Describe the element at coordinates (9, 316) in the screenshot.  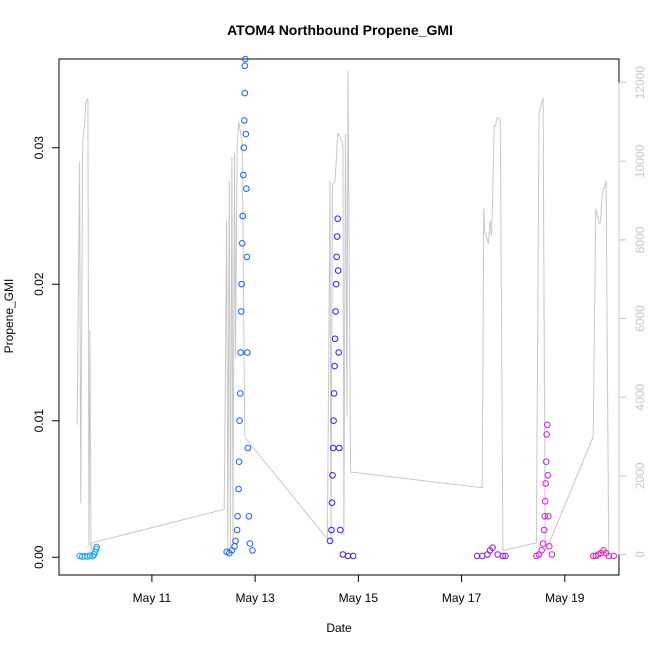
I see `y-axis-label: Propene_GMI` at that location.